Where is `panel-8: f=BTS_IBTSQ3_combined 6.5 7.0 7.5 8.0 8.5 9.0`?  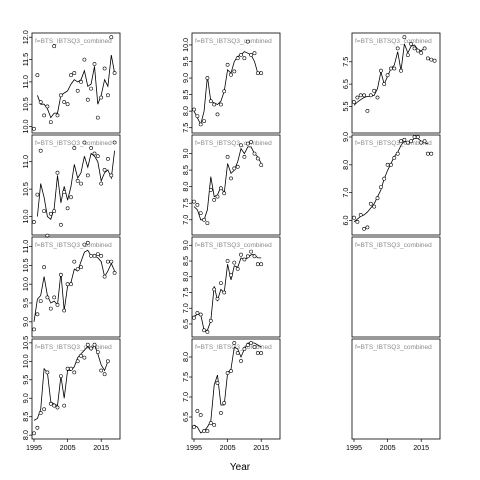
panel-8: f=BTS_IBTSQ3_combined 6.5 7.0 7.5 8.0 8.5 9.0 is located at coordinates (231, 287).